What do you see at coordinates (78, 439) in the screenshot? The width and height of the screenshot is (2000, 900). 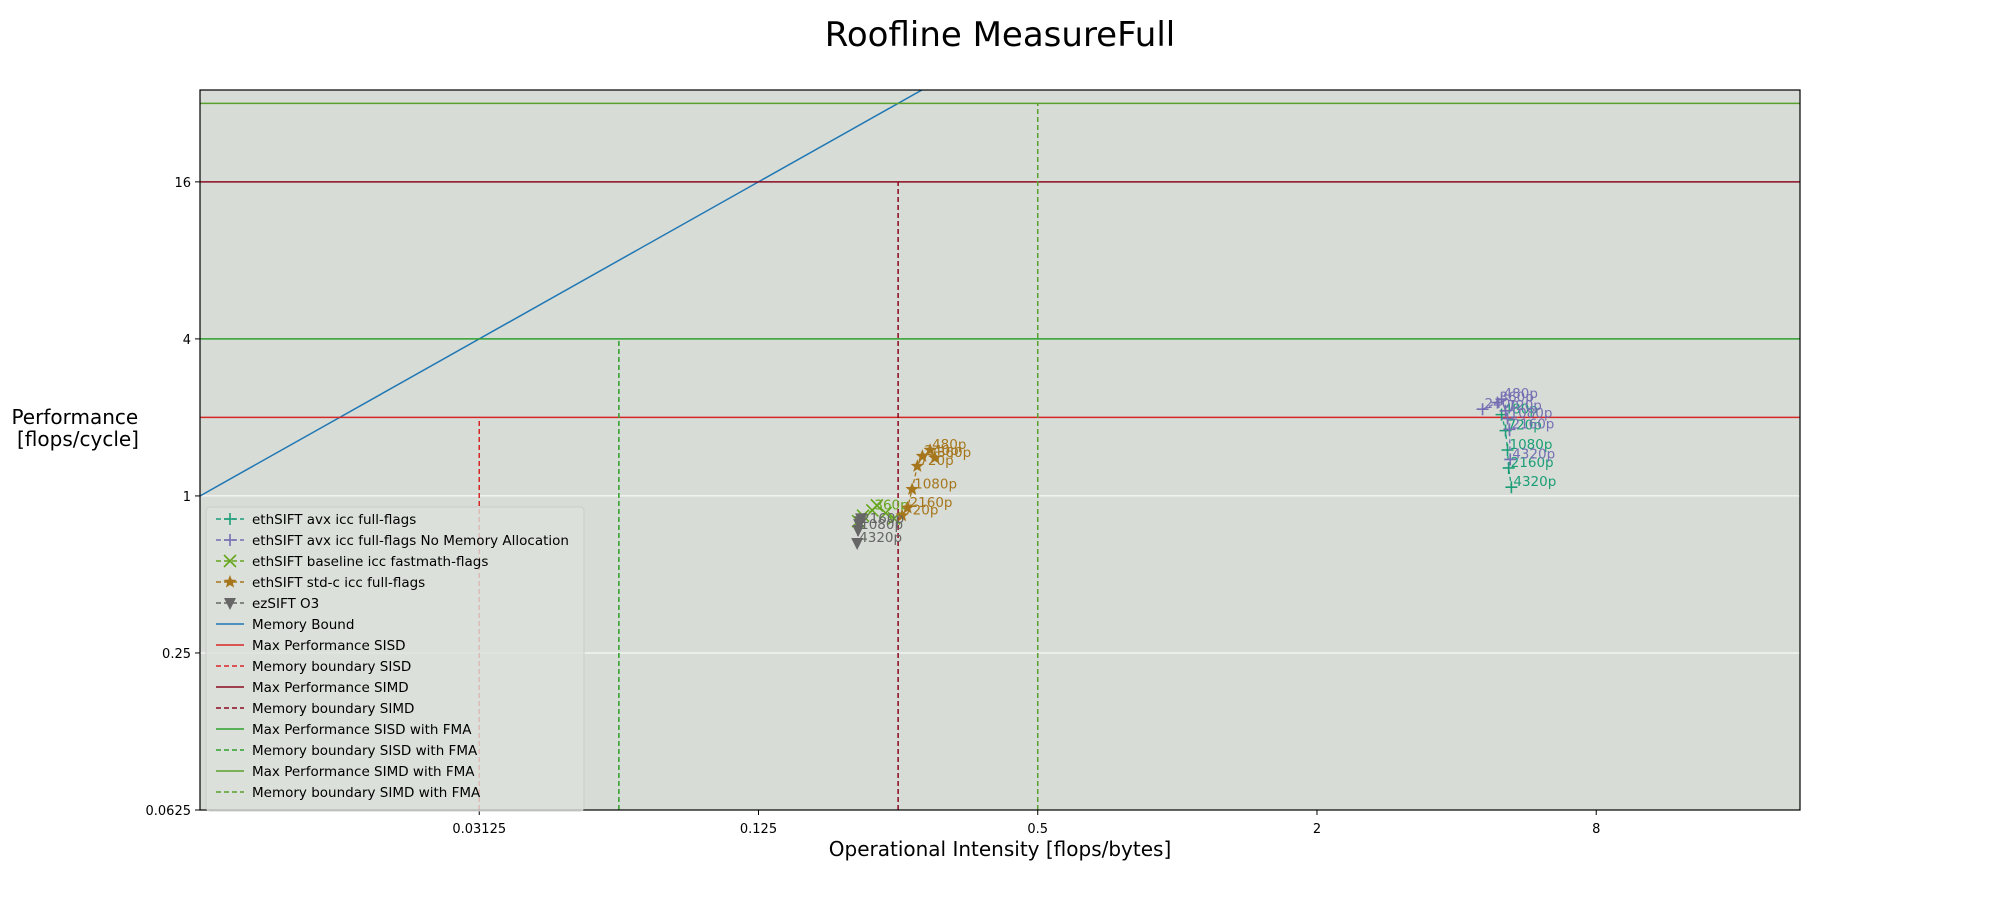 I see `y-axis-label-line-2: [flops/cycle]` at bounding box center [78, 439].